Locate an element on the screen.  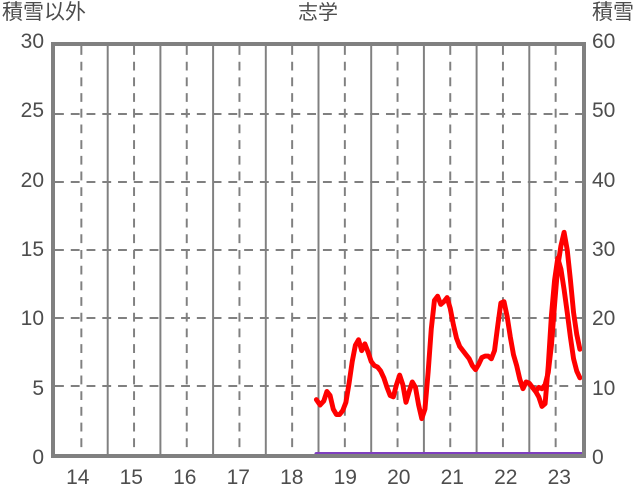
y-axis-left-tick-label: 30 is located at coordinates (32, 41).